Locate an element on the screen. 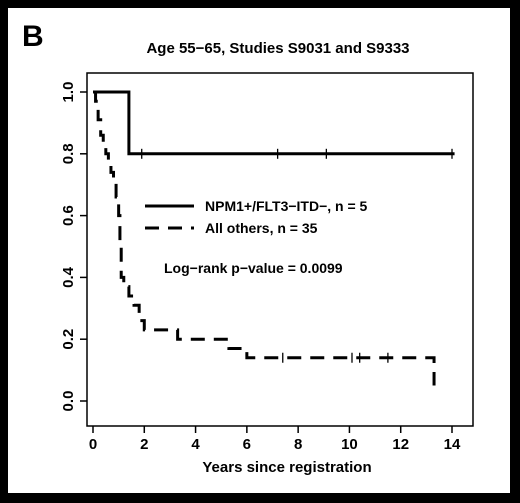 Image resolution: width=520 pixels, height=503 pixels. x-tick-label: 2 is located at coordinates (144, 444).